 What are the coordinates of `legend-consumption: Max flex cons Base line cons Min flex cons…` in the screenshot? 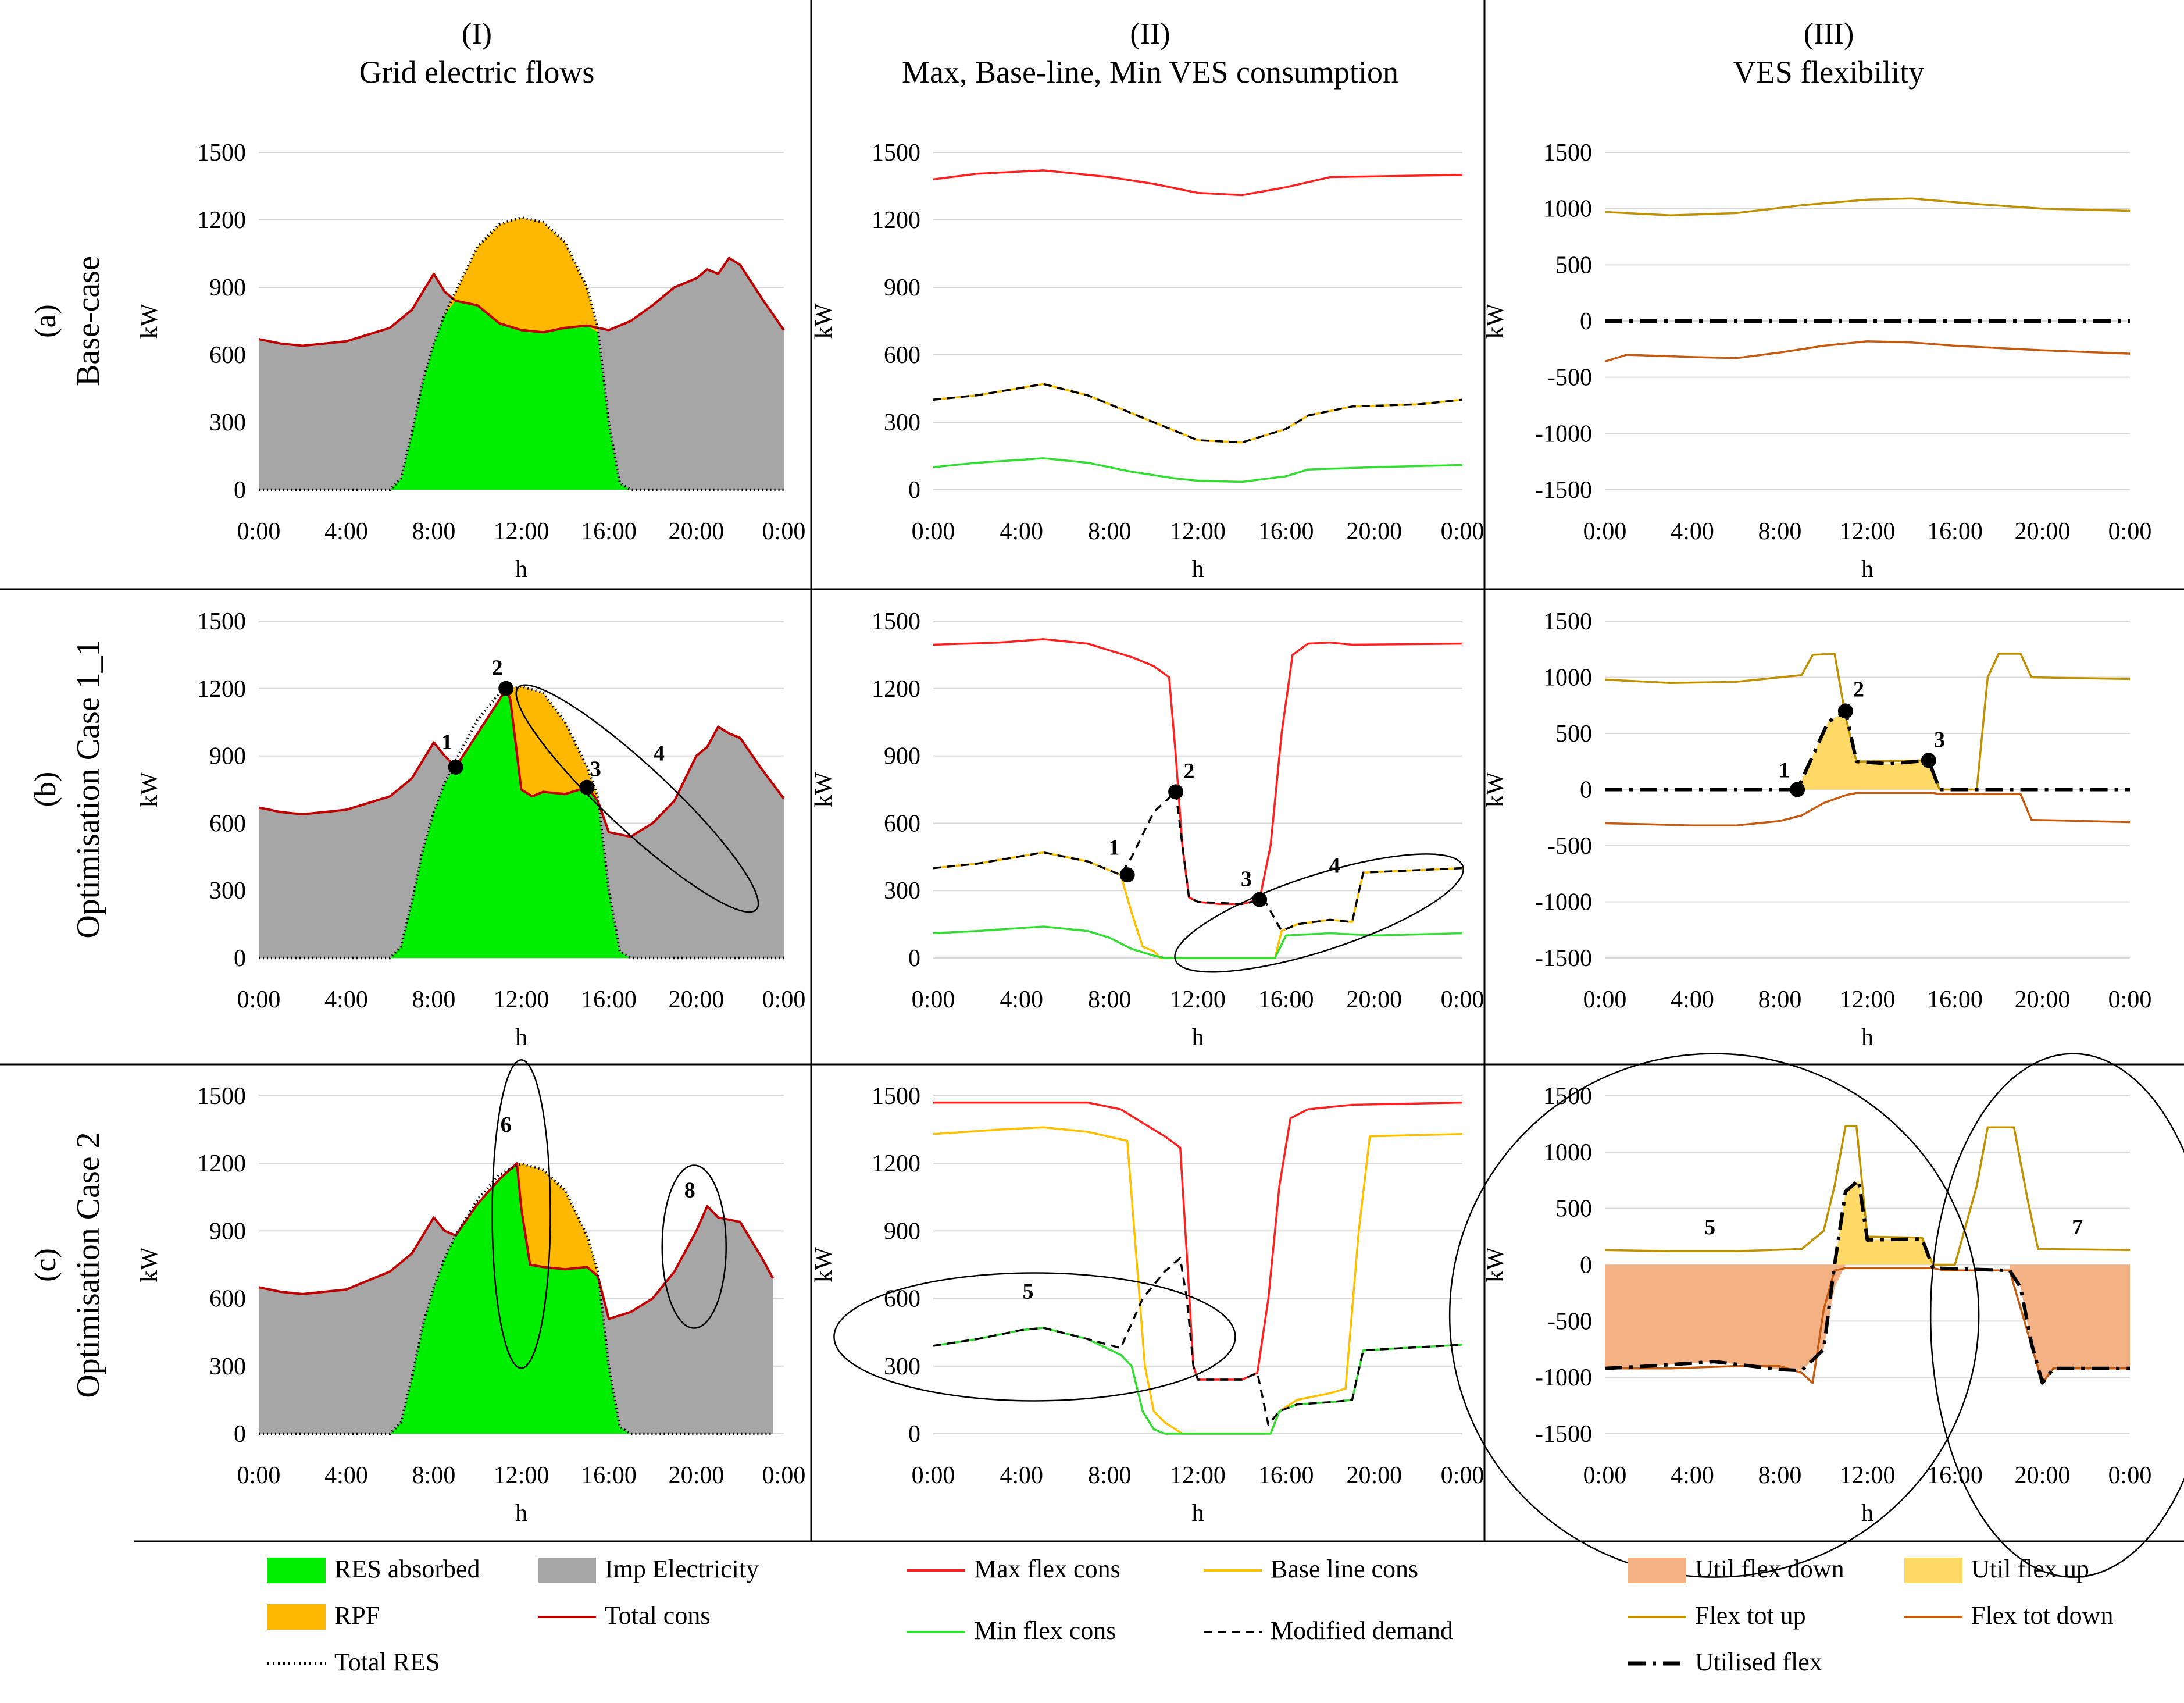 It's located at (1180, 1600).